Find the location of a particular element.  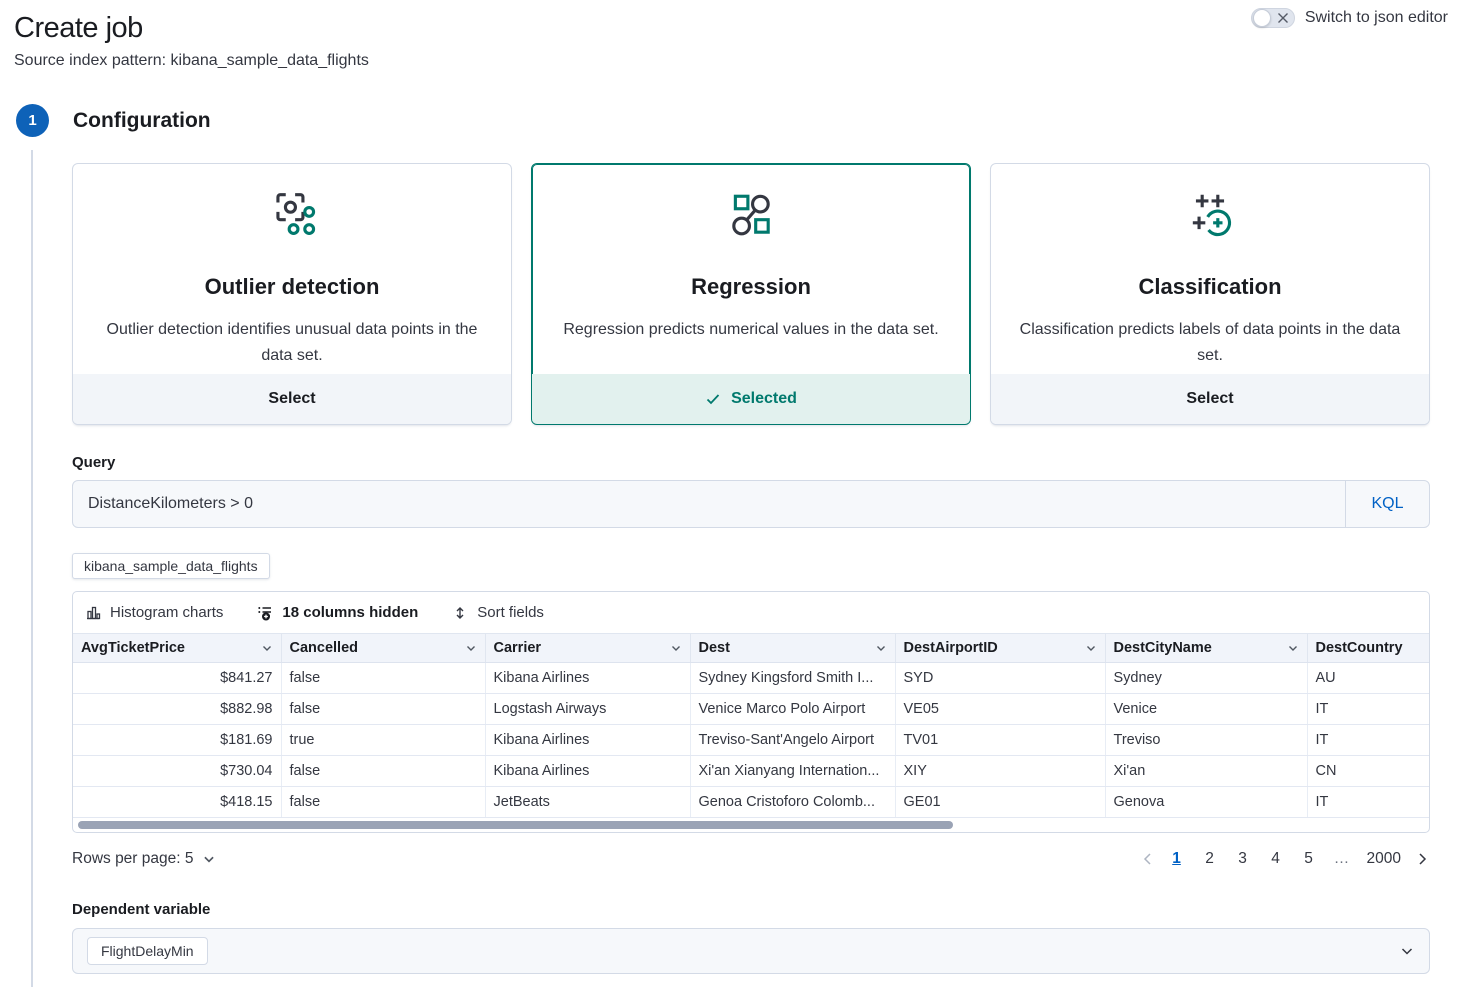

card-outlier-title: Outlier detection is located at coordinates (292, 286).